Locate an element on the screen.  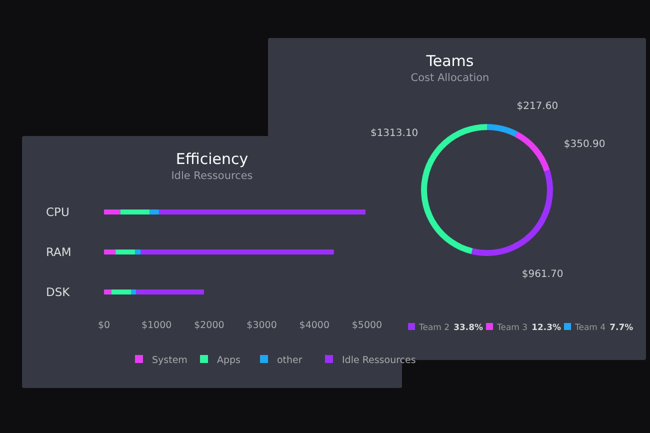
chart-title: Teams is located at coordinates (449, 61).